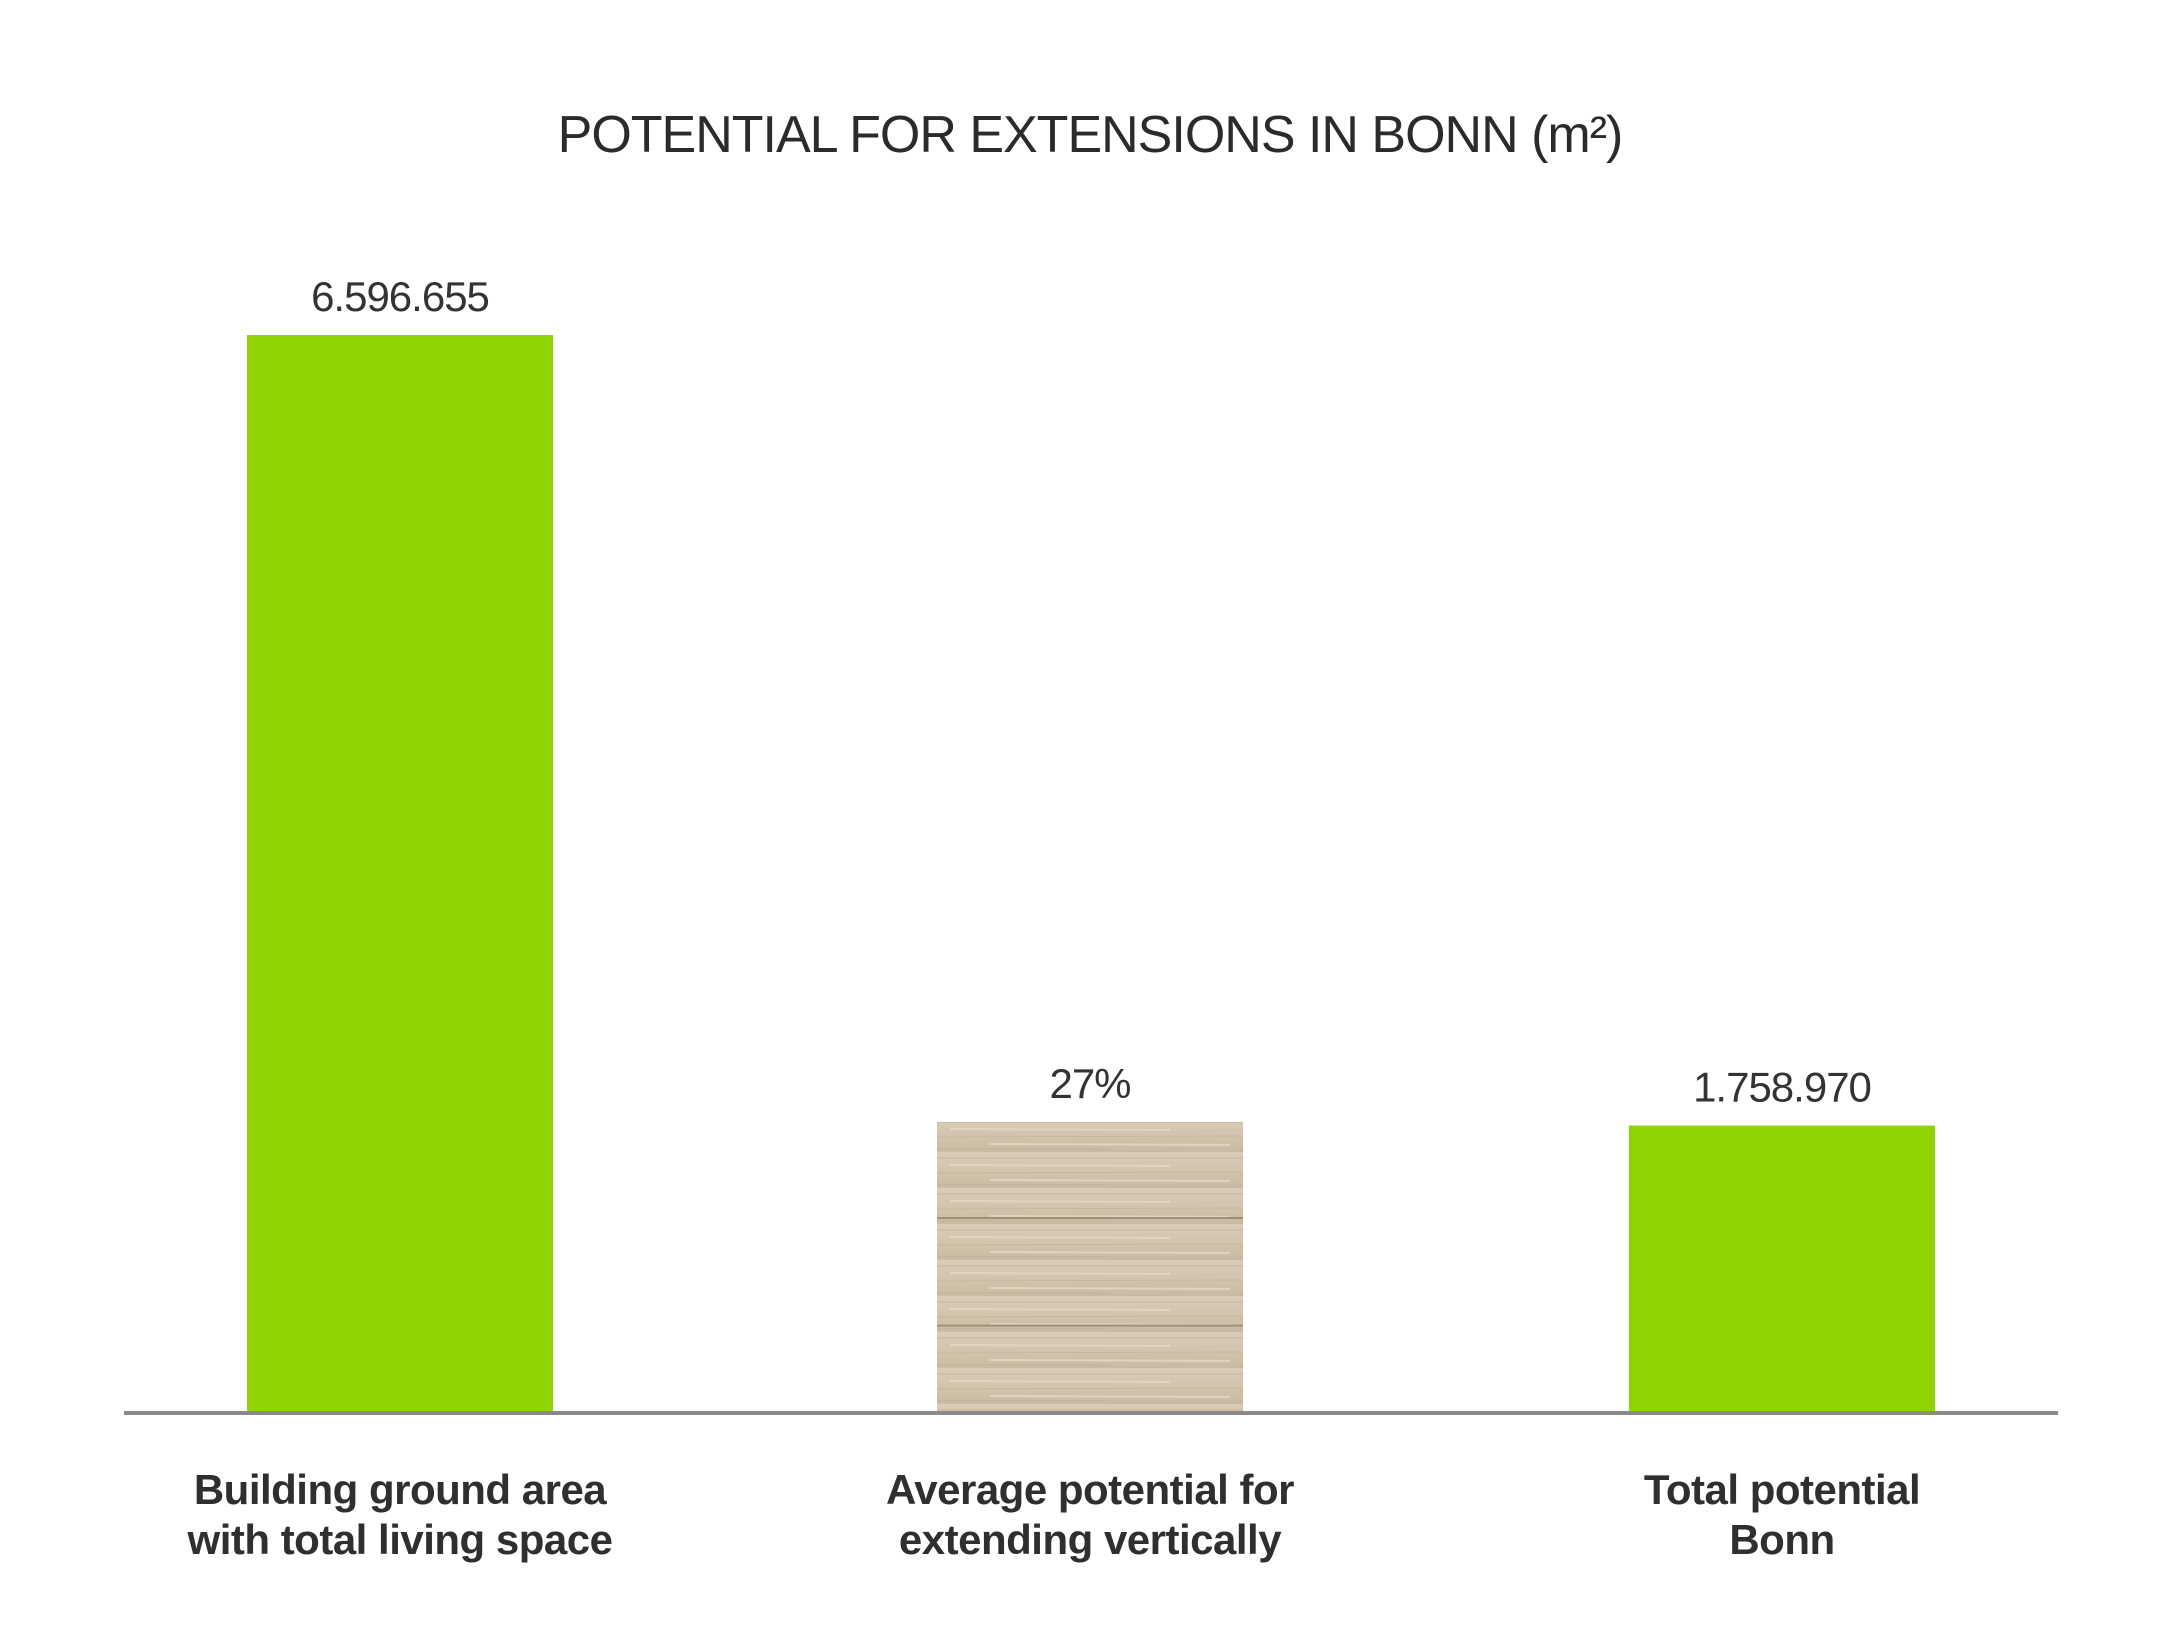  Describe the element at coordinates (400, 296) in the screenshot. I see `value-label-1: 6.596.655` at that location.